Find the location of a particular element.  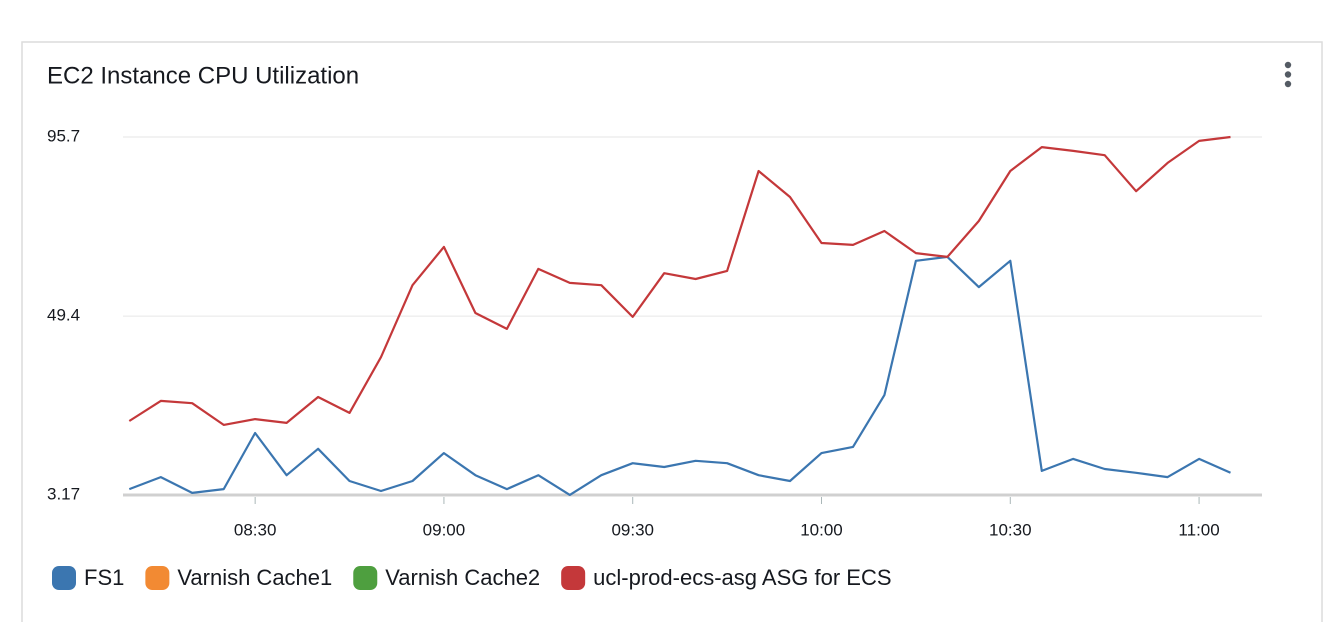

y-tick-label: 95.7 is located at coordinates (63, 135).